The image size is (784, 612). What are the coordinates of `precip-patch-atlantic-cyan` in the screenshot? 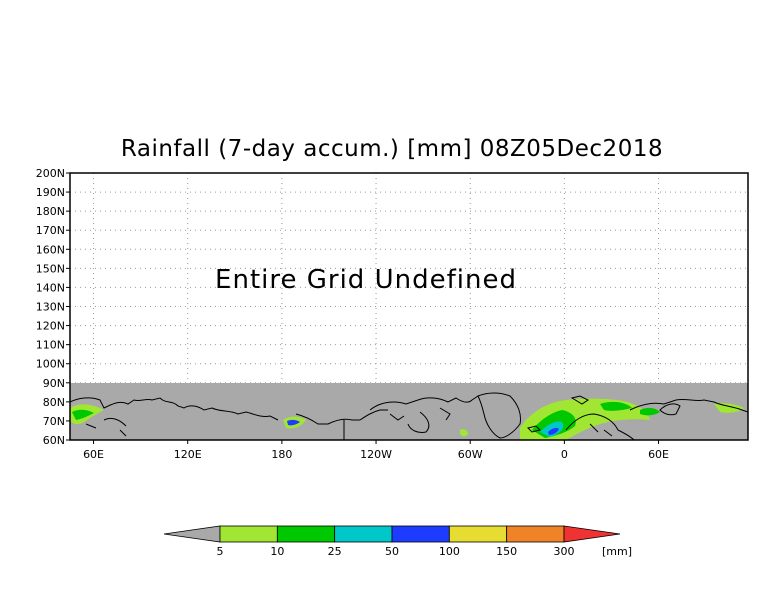 It's located at (552, 429).